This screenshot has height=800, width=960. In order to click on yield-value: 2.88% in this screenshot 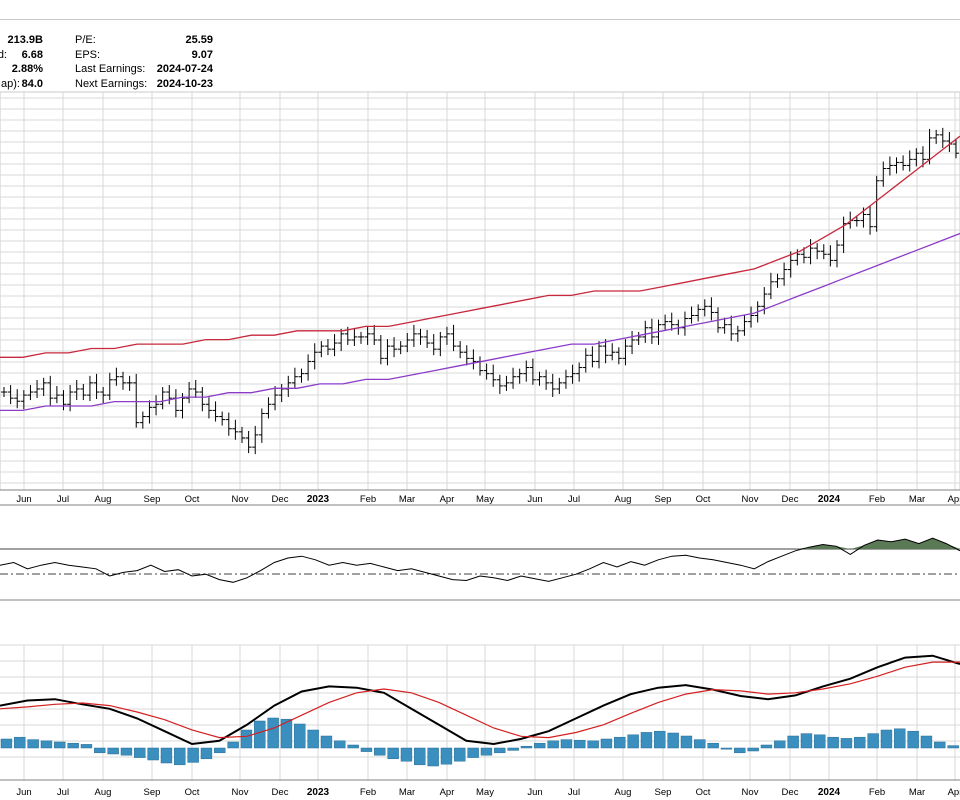, I will do `click(27, 69)`.